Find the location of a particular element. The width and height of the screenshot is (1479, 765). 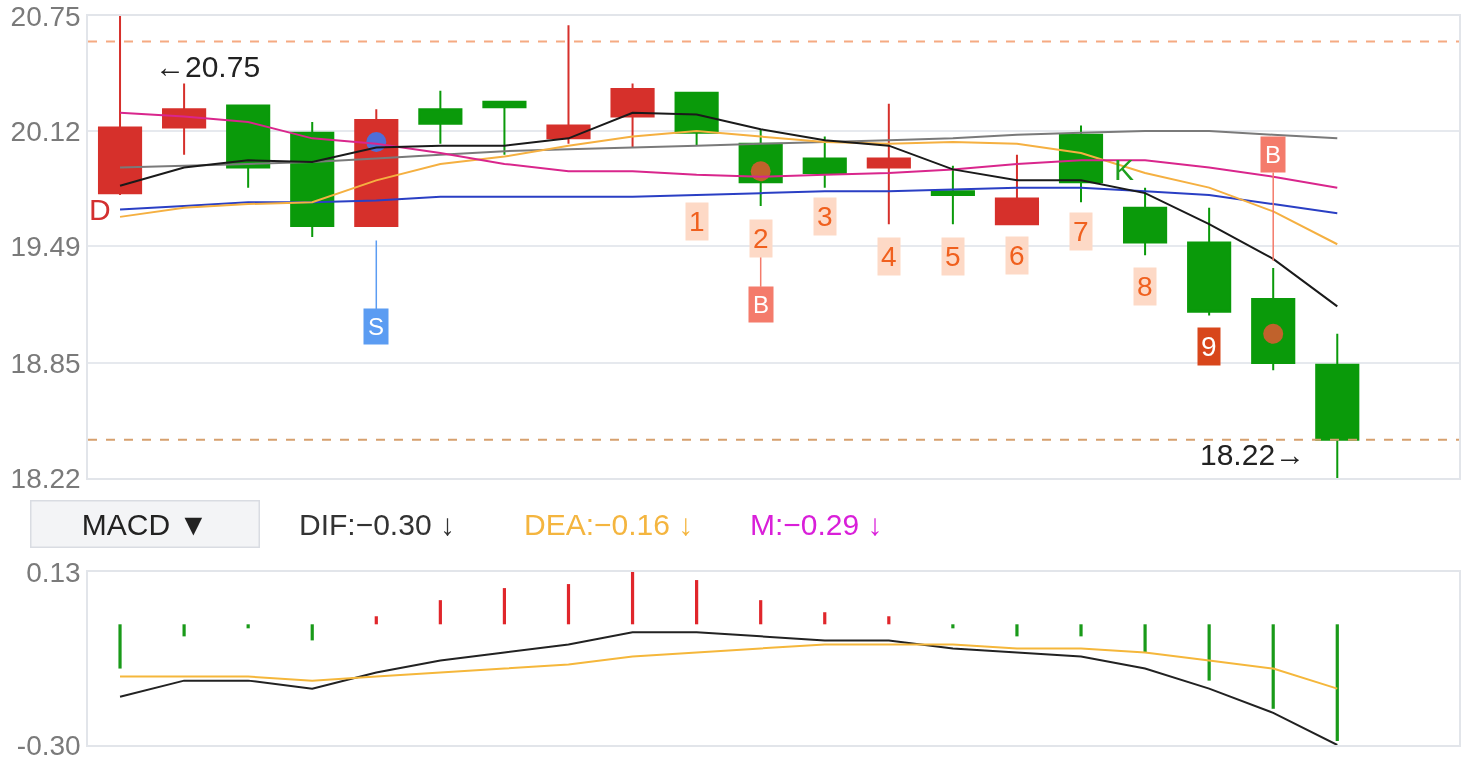

y-tick-label: 18.85 is located at coordinates (45, 363).